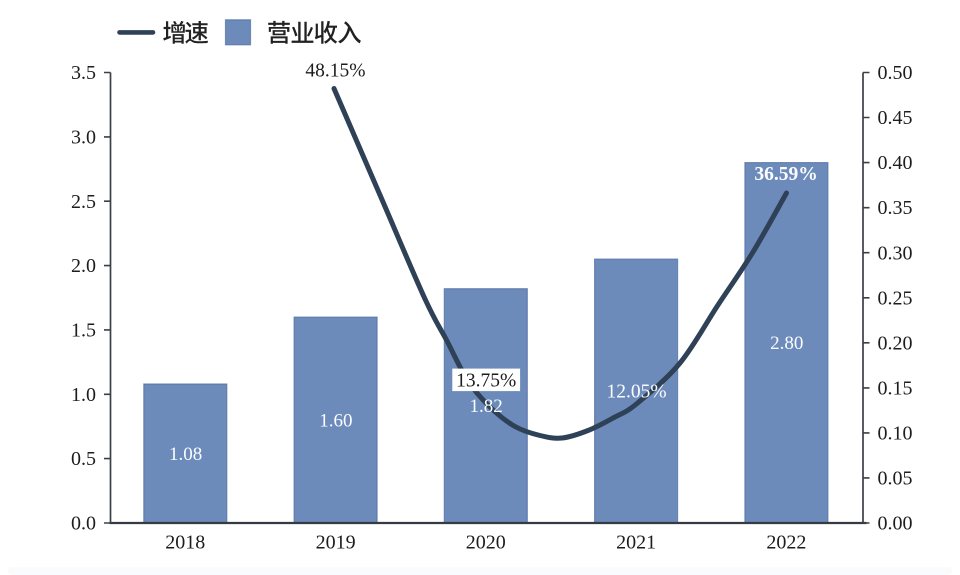  Describe the element at coordinates (786, 343) in the screenshot. I see `svg-text: 2.80` at that location.